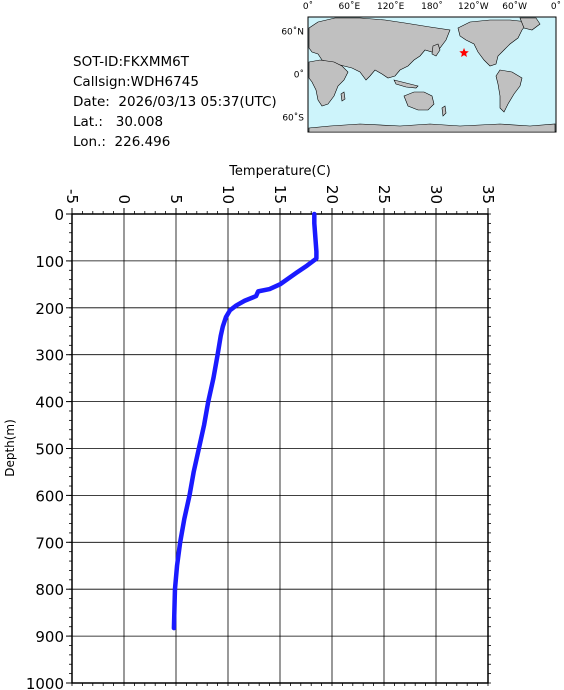 The width and height of the screenshot is (564, 690). Describe the element at coordinates (59, 215) in the screenshot. I see `y-tick-label: 0` at that location.